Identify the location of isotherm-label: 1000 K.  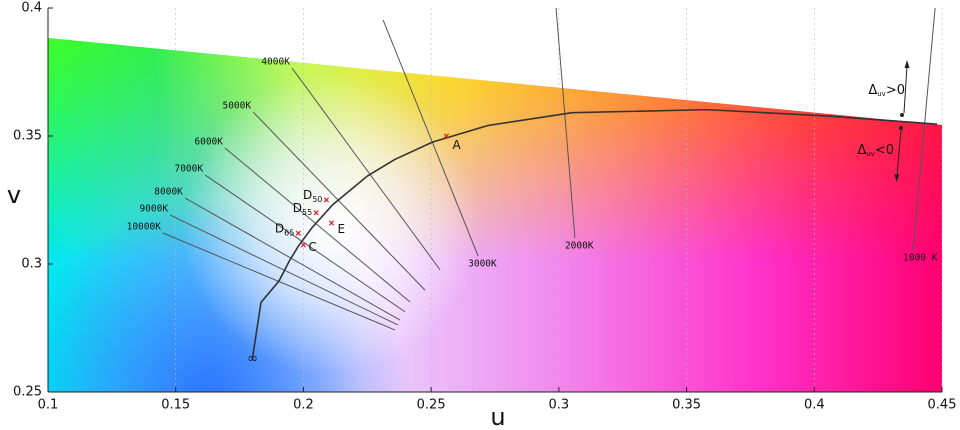
(920, 257).